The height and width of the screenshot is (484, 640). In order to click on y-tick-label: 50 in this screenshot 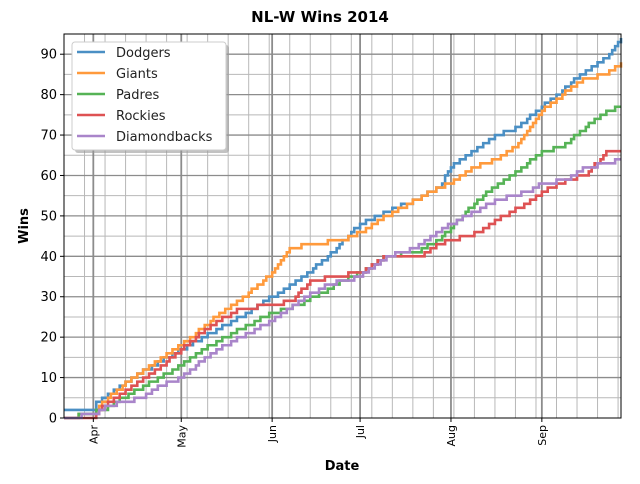, I will do `click(48, 216)`.